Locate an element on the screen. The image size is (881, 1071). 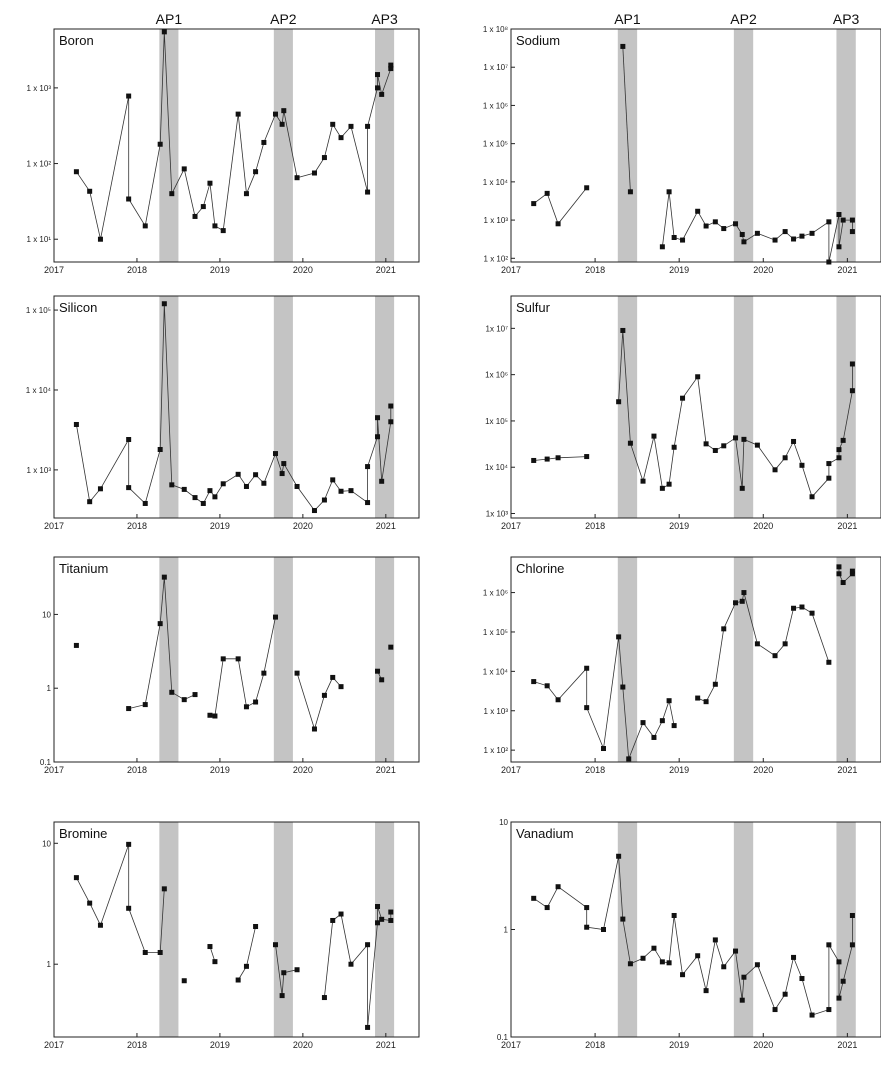
y-tick-label: 1 x 10³ is located at coordinates (496, 711).